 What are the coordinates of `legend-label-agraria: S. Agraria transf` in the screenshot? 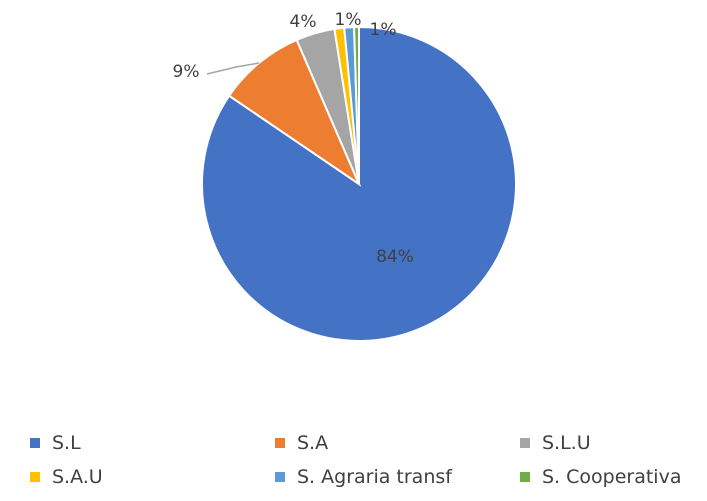 It's located at (374, 477).